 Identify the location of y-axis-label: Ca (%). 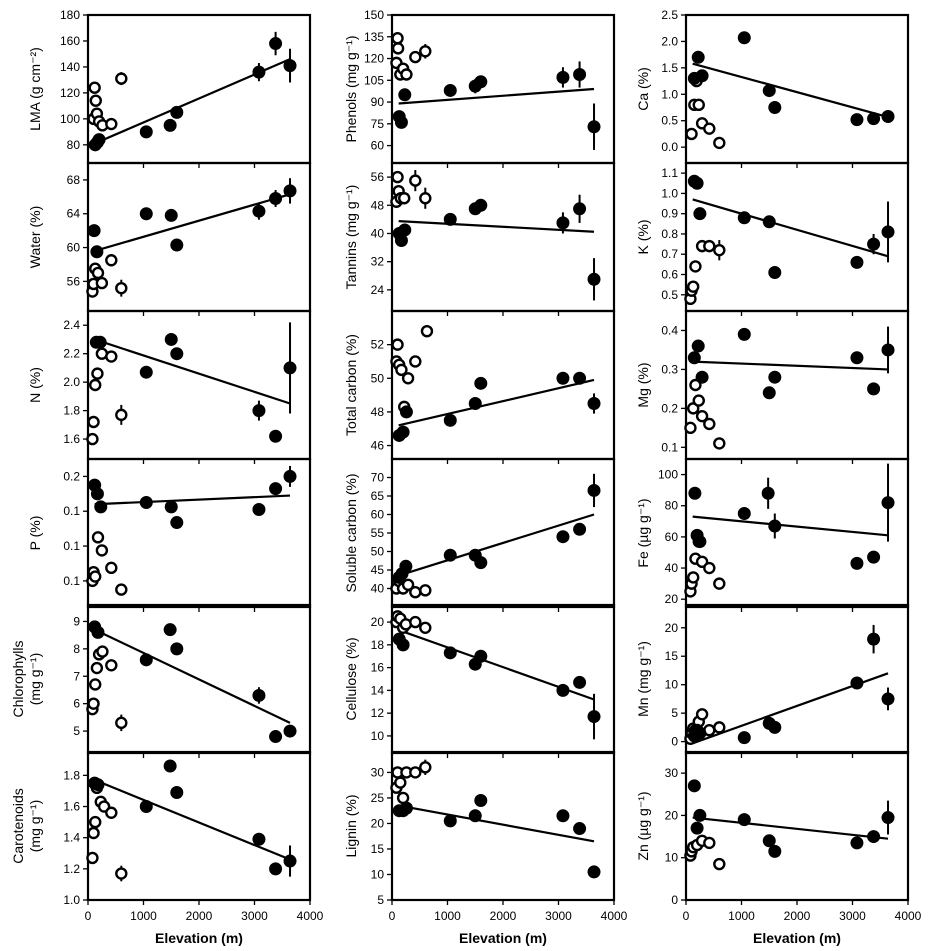
(643, 89).